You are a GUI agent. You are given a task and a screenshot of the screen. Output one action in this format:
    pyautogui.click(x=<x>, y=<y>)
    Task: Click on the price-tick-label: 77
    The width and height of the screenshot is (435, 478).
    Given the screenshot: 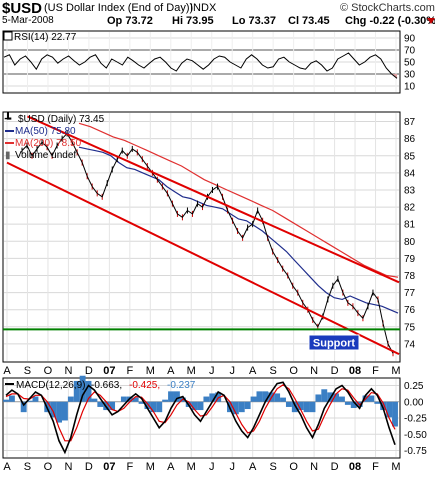 What is the action you would take?
    pyautogui.click(x=410, y=293)
    